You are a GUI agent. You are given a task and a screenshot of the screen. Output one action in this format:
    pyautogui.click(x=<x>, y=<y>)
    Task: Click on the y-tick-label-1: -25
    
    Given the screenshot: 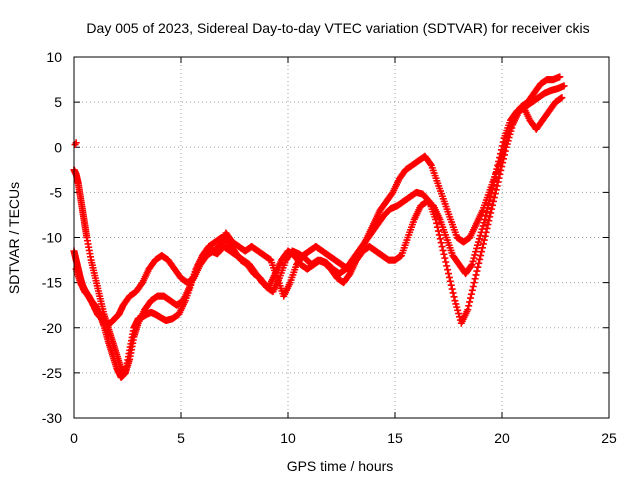 What is the action you would take?
    pyautogui.click(x=52, y=373)
    